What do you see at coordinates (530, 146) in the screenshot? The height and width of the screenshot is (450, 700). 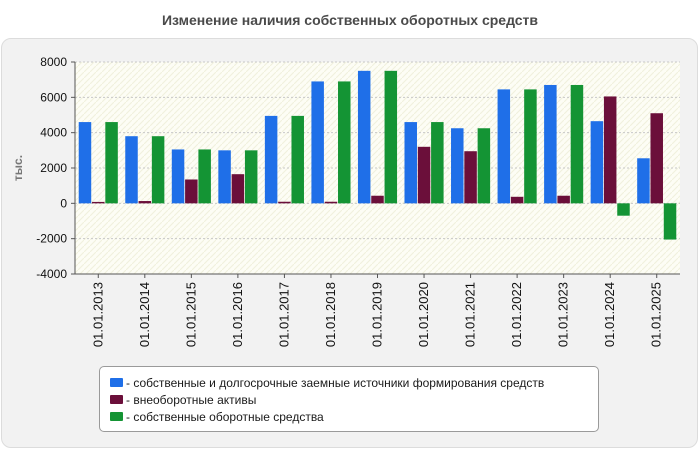 I see `bar-01.01.2022-s2` at bounding box center [530, 146].